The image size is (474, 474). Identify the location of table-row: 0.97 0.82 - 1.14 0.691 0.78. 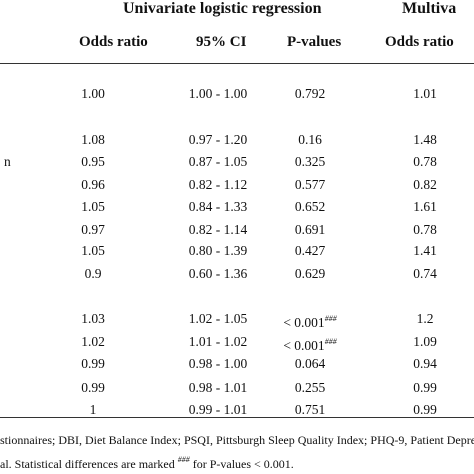
(237, 237).